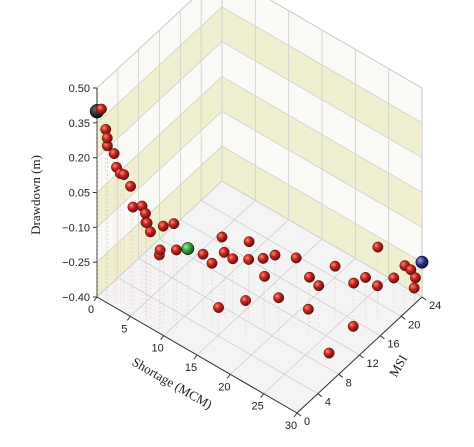 Image resolution: width=474 pixels, height=447 pixels. Describe the element at coordinates (79, 124) in the screenshot. I see `z-tick-label: 0.35` at that location.